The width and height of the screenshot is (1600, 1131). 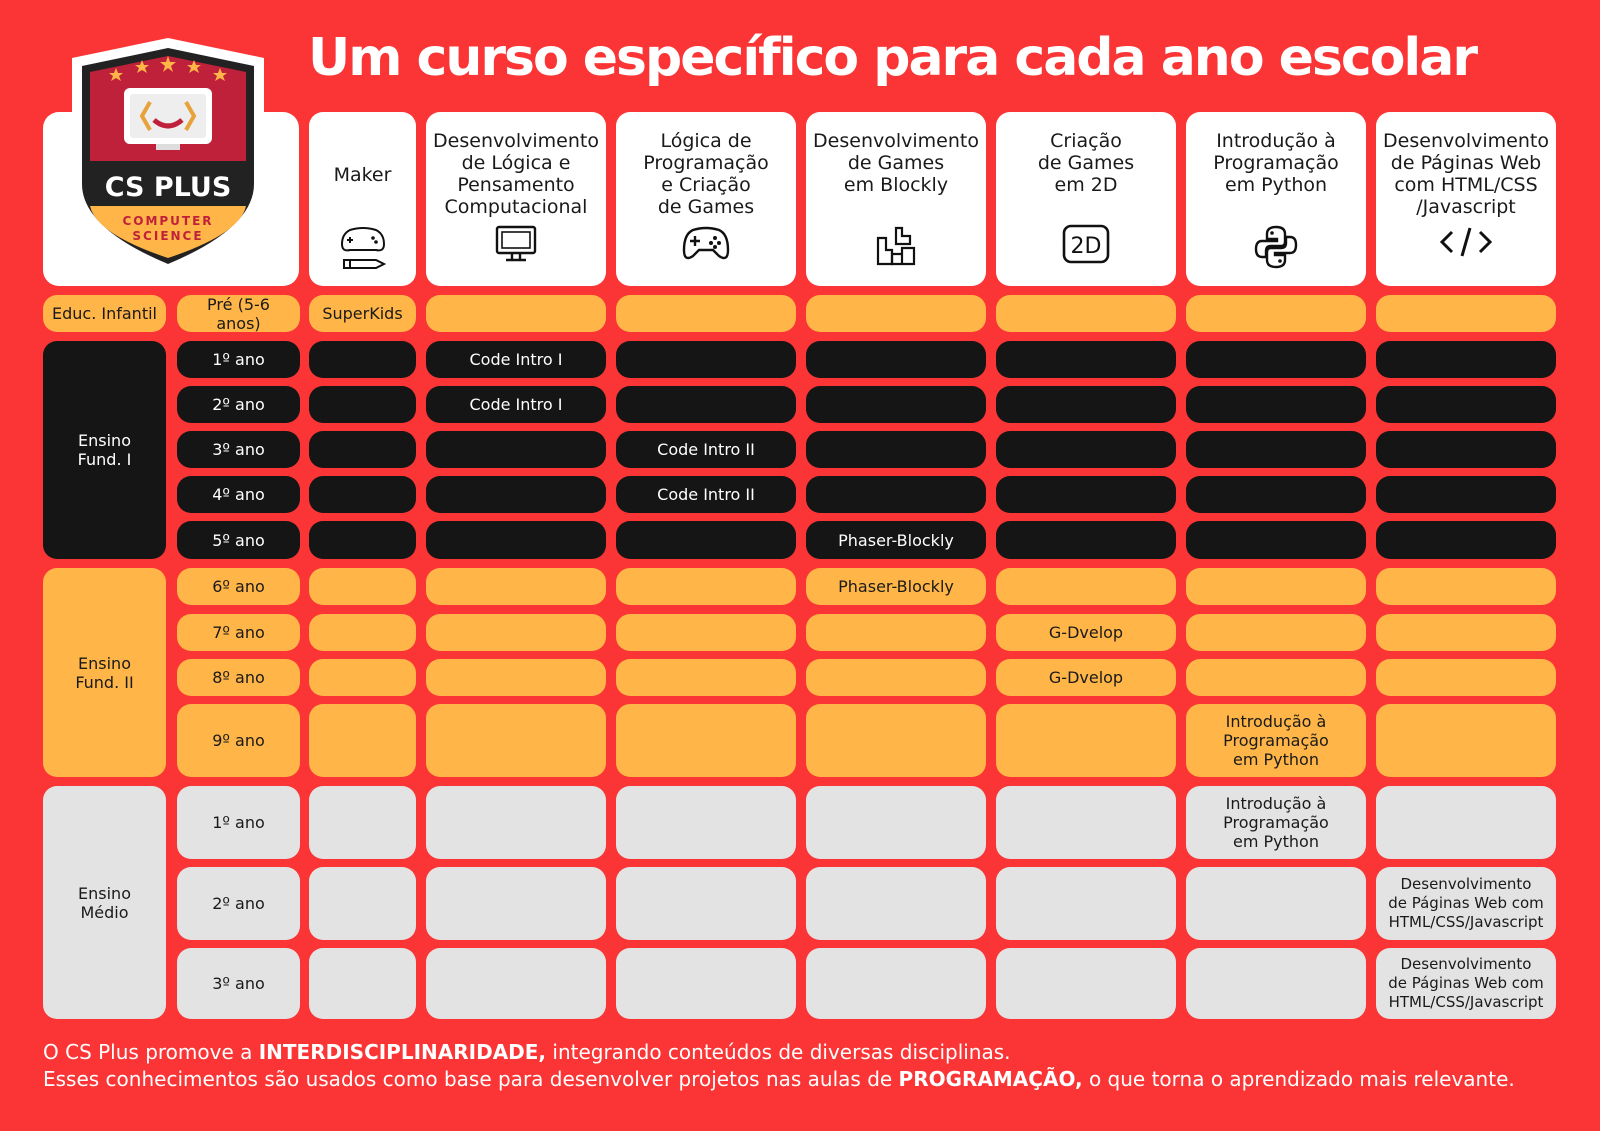 I want to click on course-title: Desenvolvimento de Games em Blockly, so click(x=896, y=163).